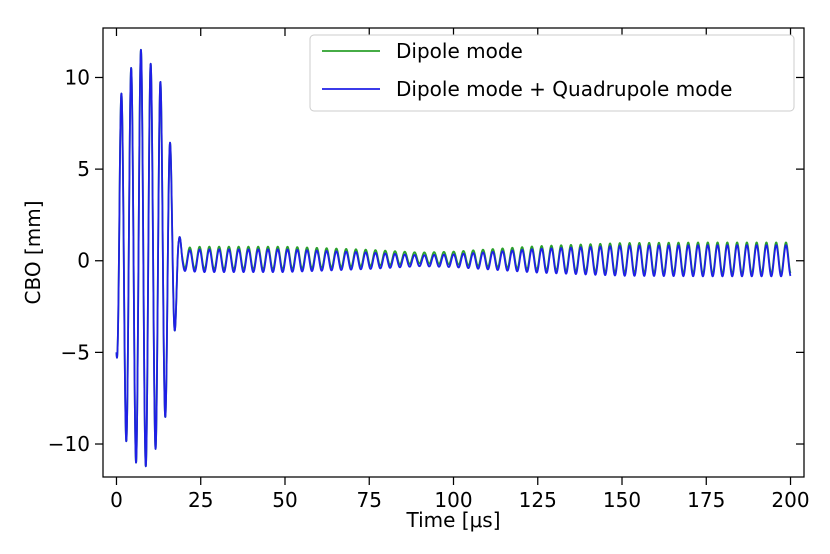 The height and width of the screenshot is (554, 830). I want to click on legend-label-dipole: Dipole mode, so click(459, 51).